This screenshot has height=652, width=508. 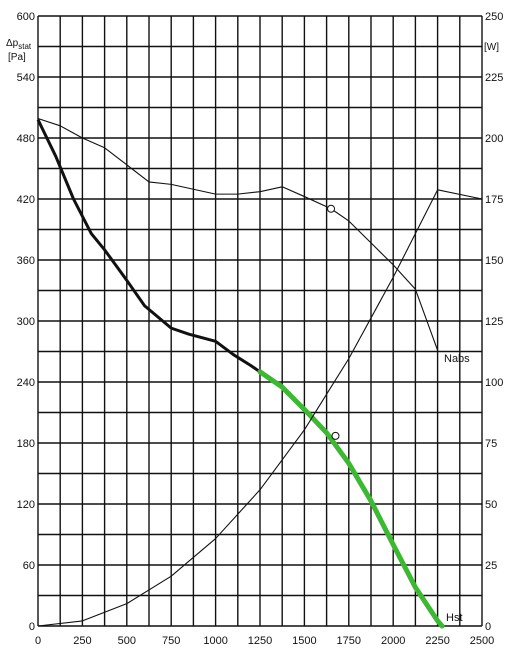 What do you see at coordinates (491, 444) in the screenshot?
I see `y-right-tick-label: 75` at bounding box center [491, 444].